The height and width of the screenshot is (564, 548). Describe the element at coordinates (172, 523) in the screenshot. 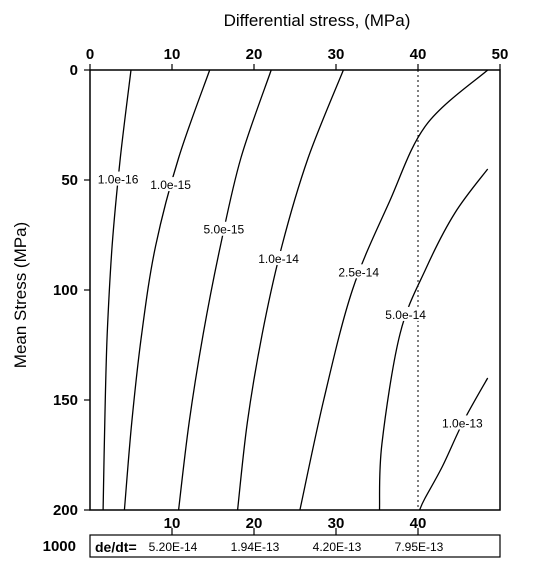

I see `strip-scale-label: 10` at that location.